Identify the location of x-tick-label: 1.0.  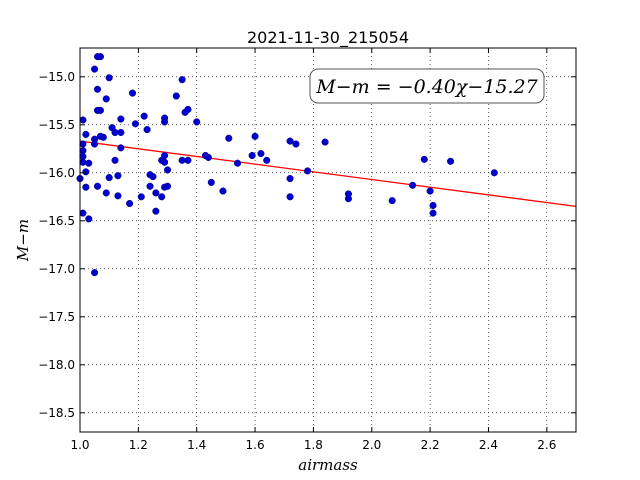
(79, 445).